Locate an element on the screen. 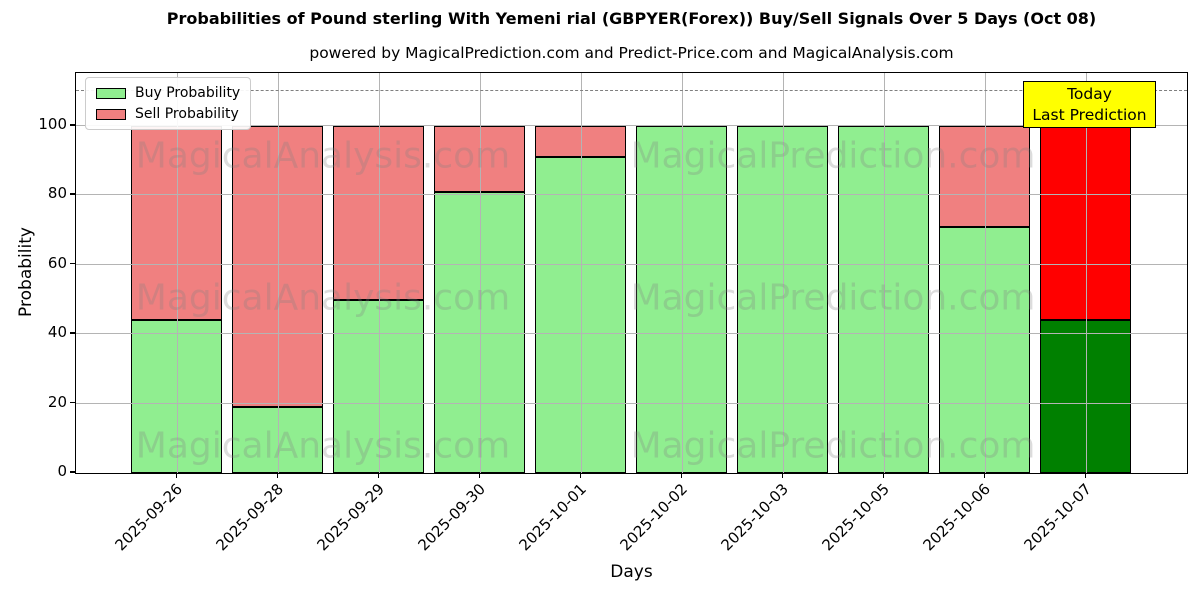  x-tick-label-text: 2025-10-07 is located at coordinates (1058, 517).